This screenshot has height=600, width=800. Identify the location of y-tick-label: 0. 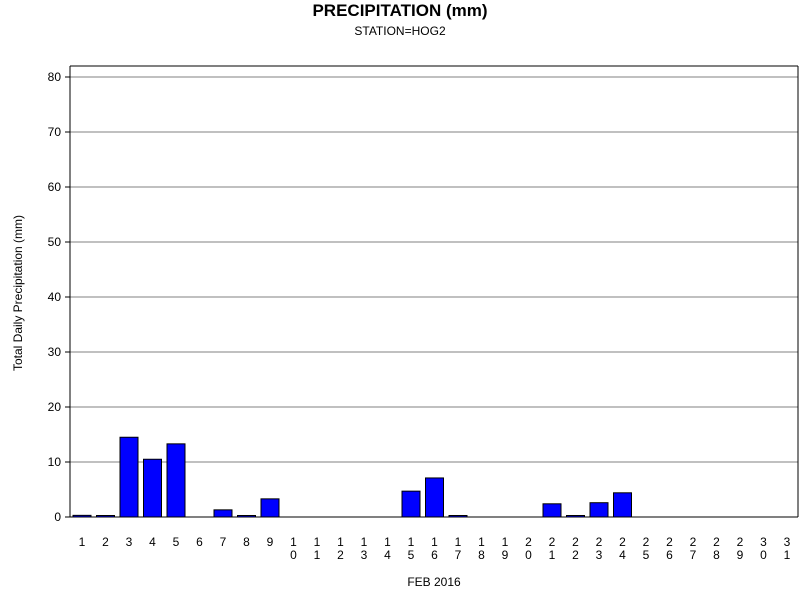
(57, 517).